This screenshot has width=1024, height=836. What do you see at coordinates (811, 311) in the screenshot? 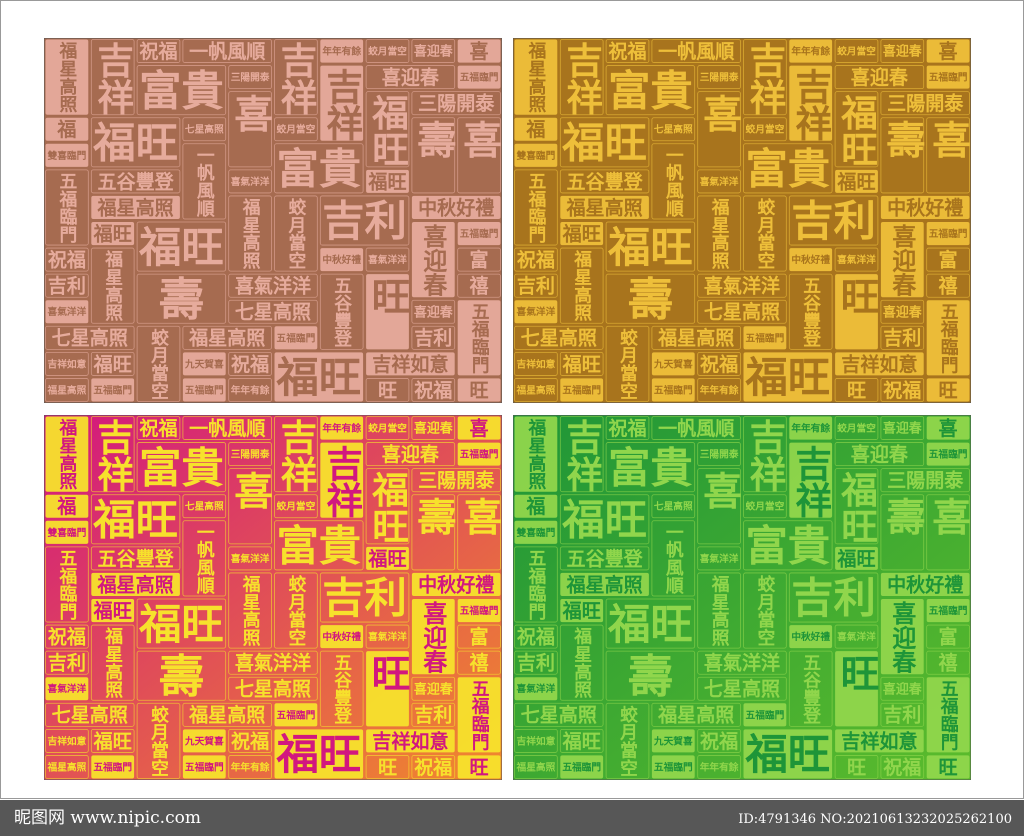
I see `tile-text: 五谷豐登` at bounding box center [811, 311].